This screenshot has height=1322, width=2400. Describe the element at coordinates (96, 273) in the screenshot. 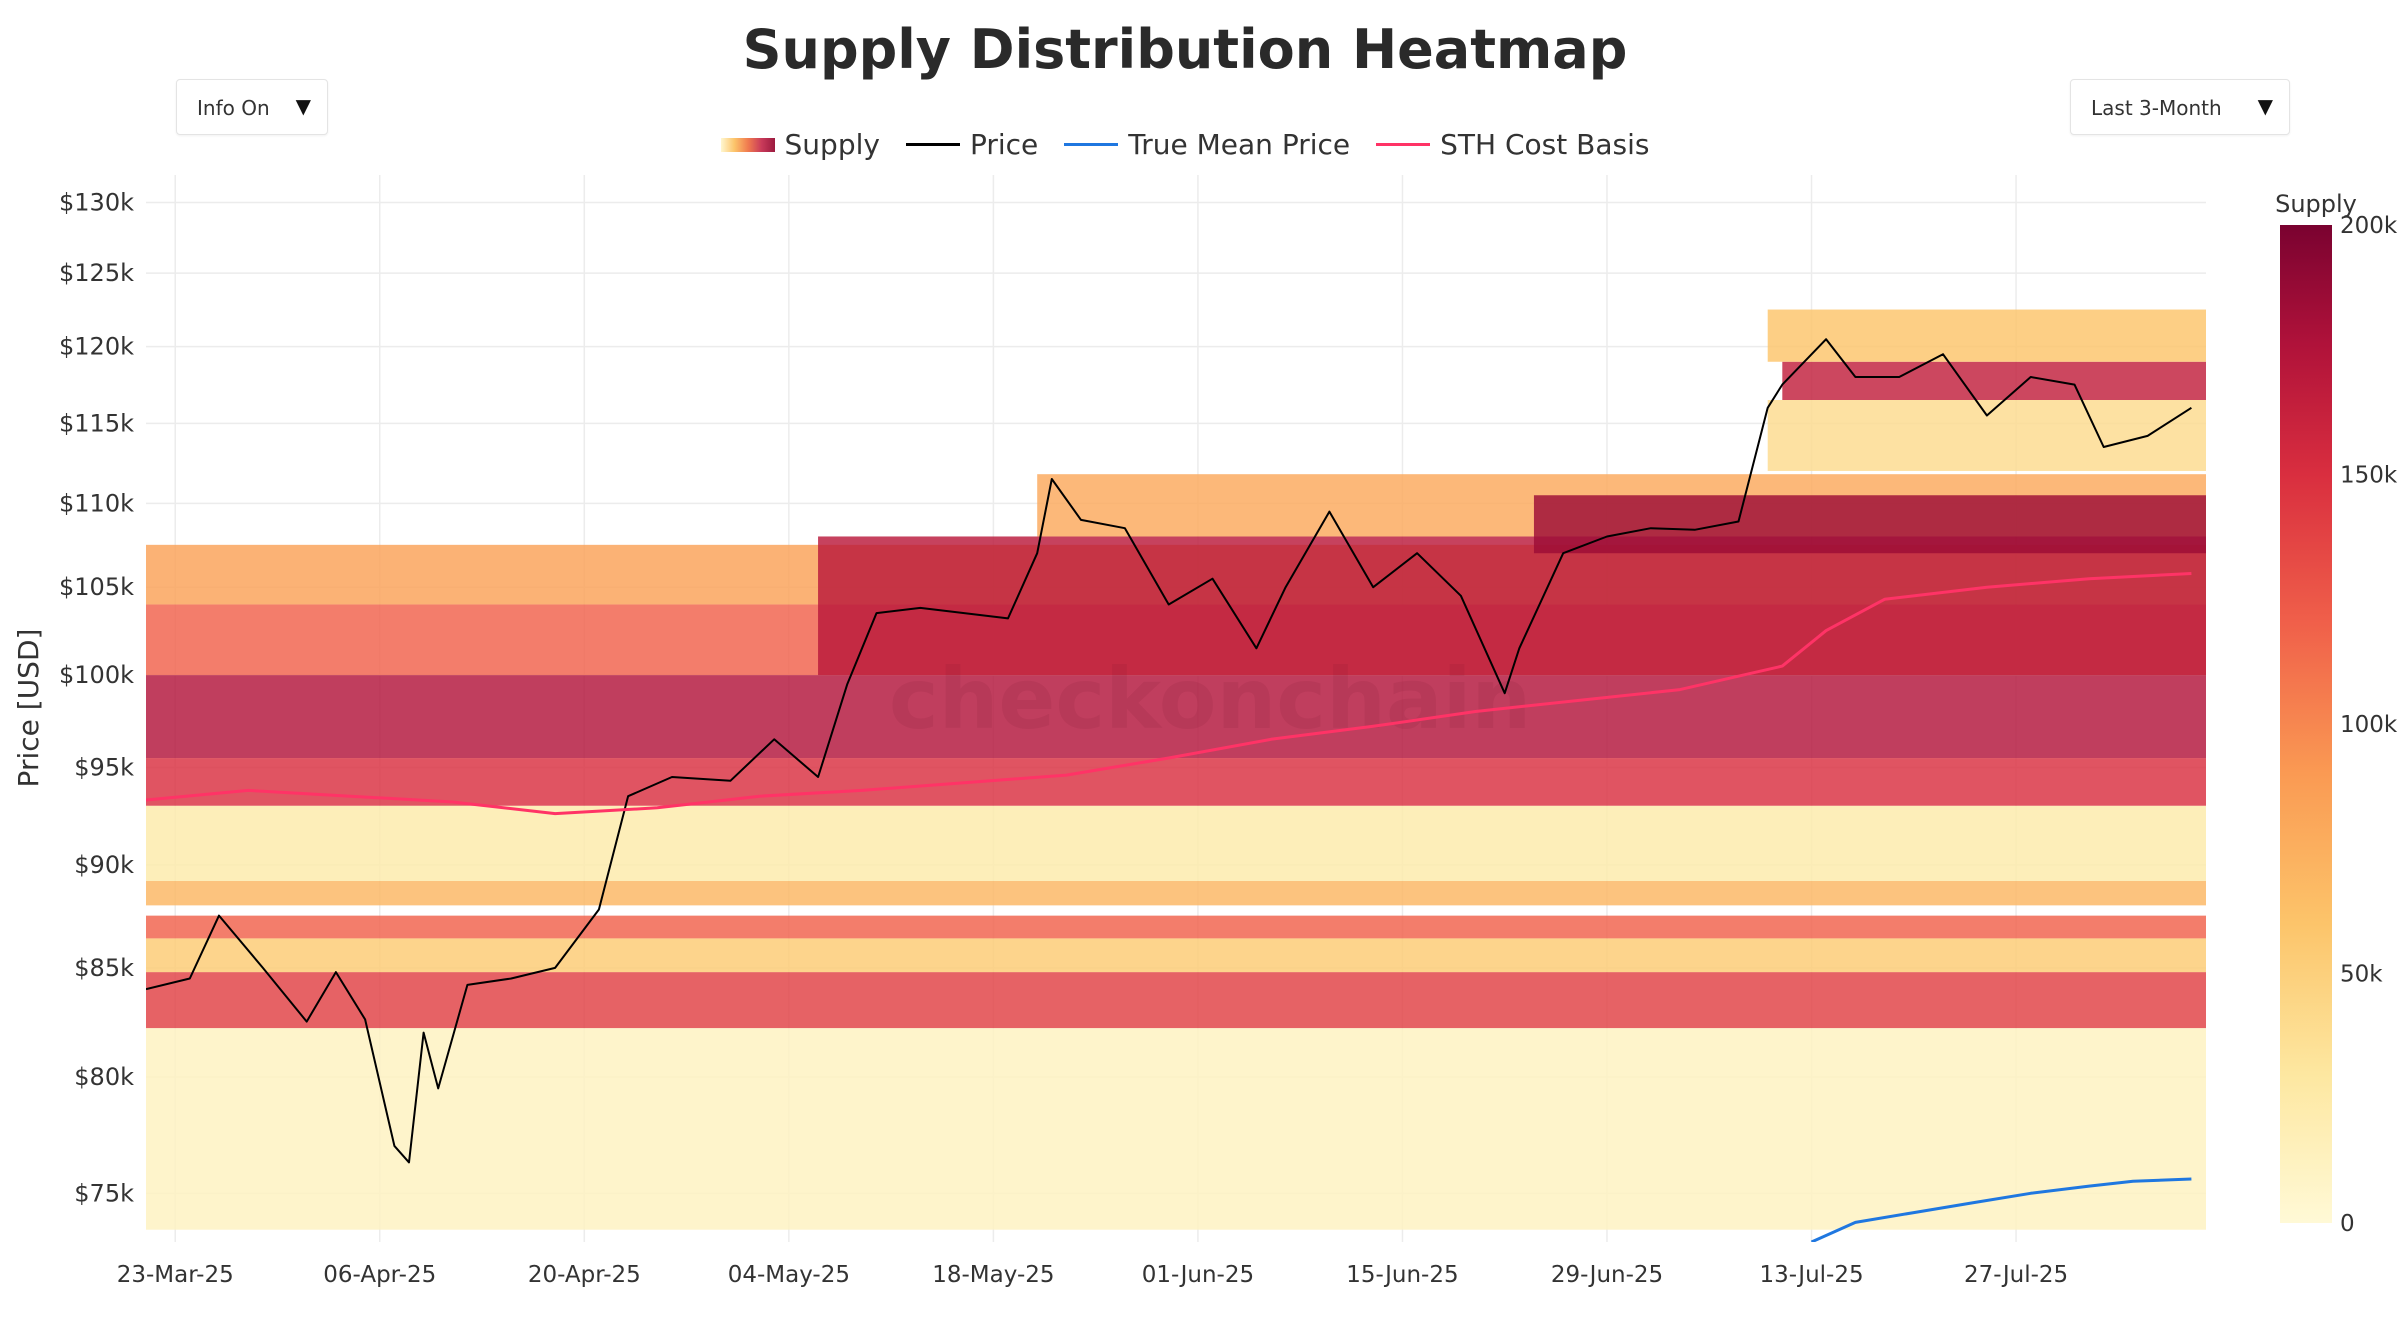

I see `y-tick-label: $125k` at that location.